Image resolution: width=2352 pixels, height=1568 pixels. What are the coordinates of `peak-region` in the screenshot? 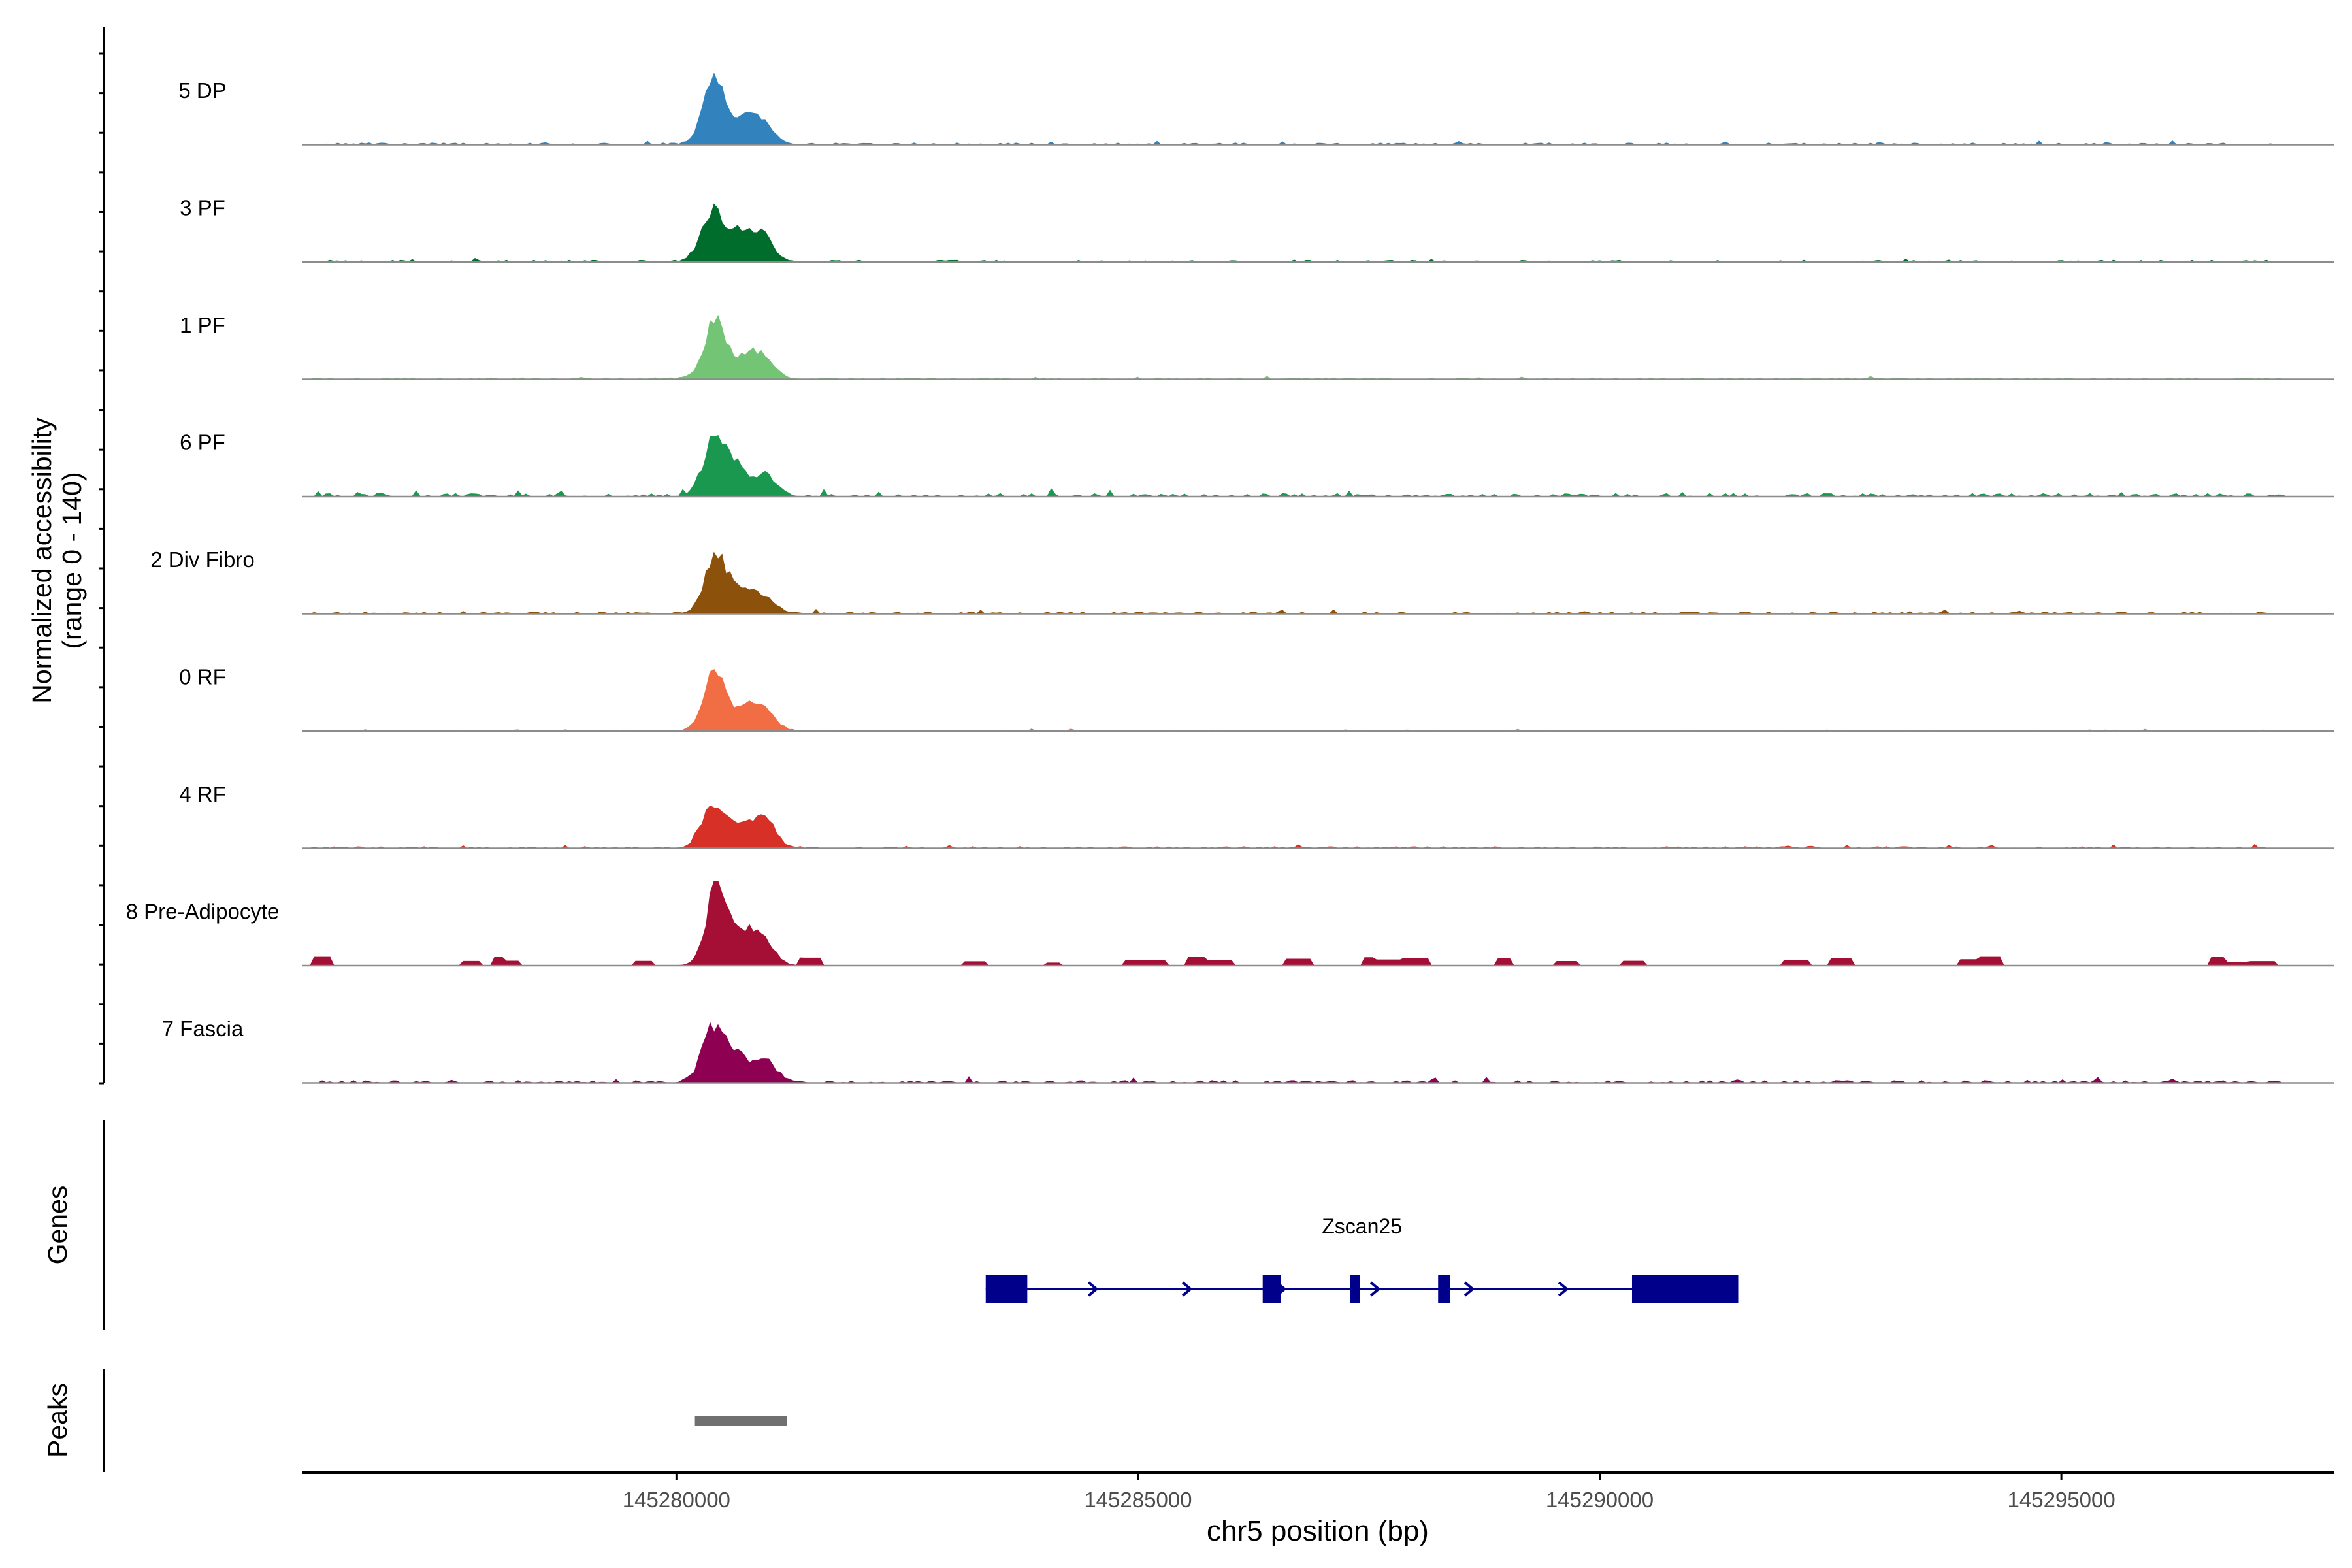 It's located at (740, 1421).